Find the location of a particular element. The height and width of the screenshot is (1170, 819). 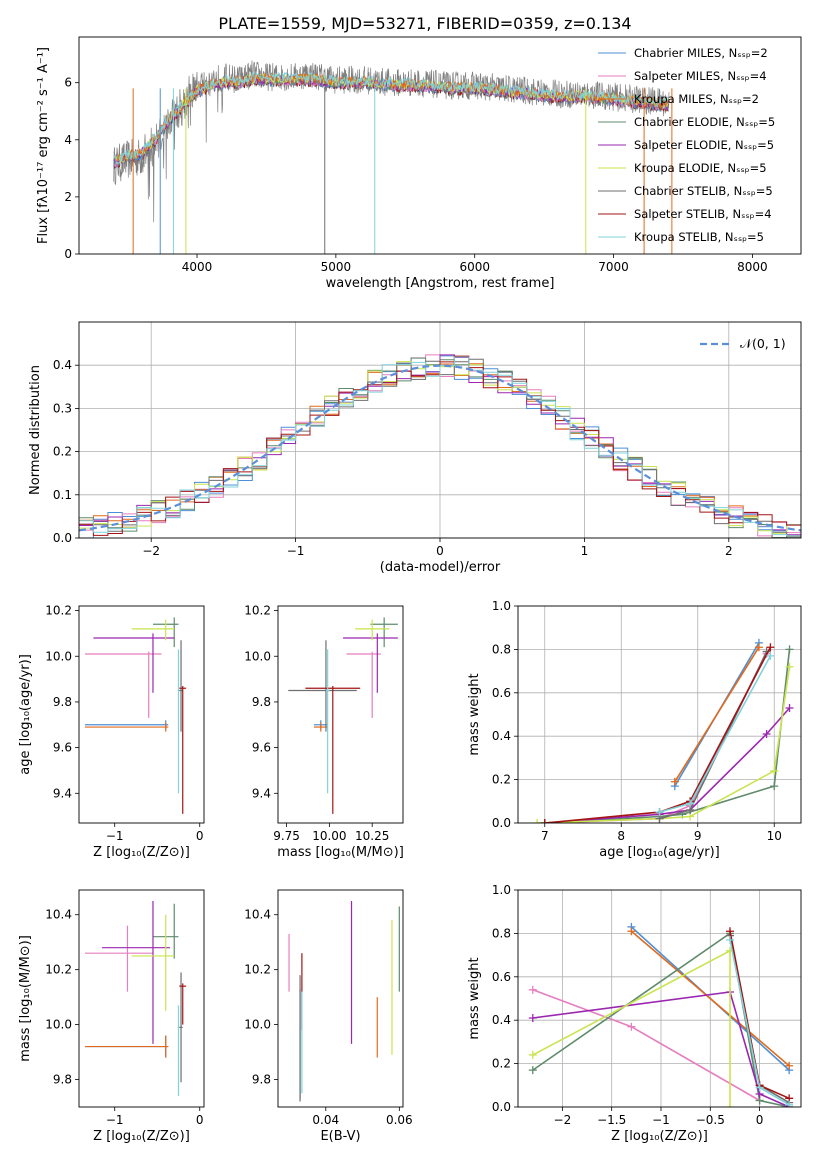

x-axis-label: wavelength [Angstrom, rest frame] is located at coordinates (440, 283).